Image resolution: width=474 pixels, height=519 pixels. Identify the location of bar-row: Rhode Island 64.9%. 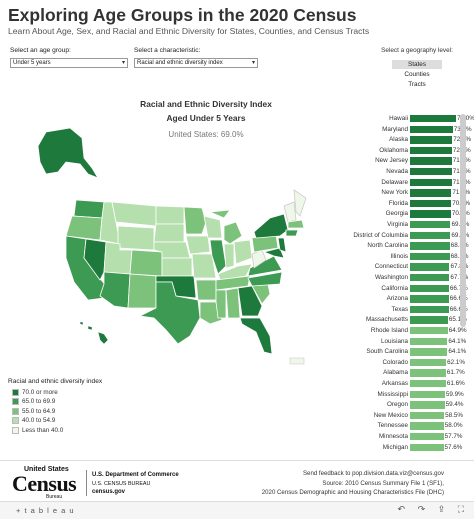
(398, 330).